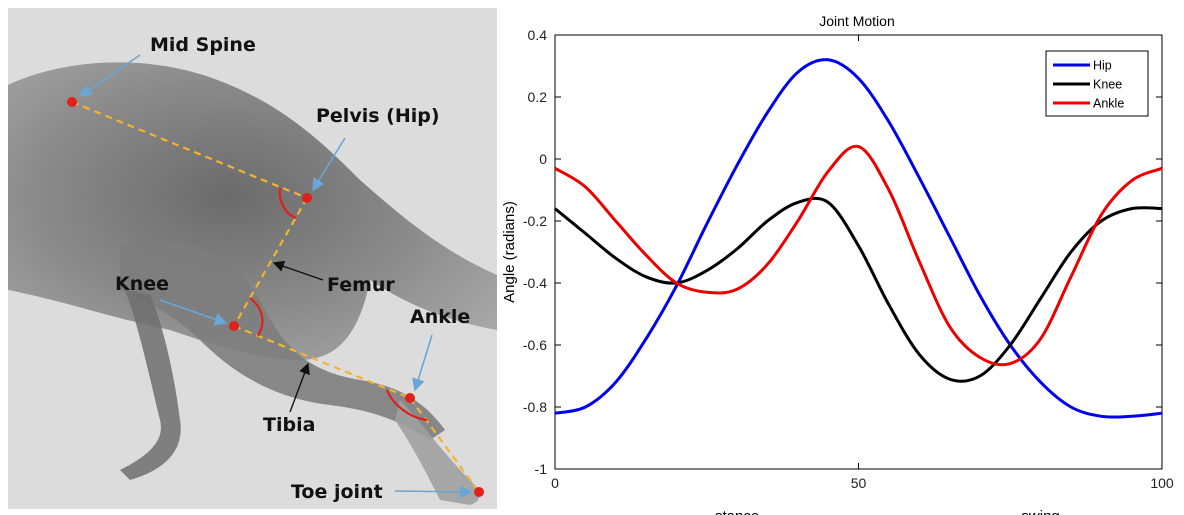  What do you see at coordinates (109, 75) in the screenshot?
I see `mid-spine-pointer` at bounding box center [109, 75].